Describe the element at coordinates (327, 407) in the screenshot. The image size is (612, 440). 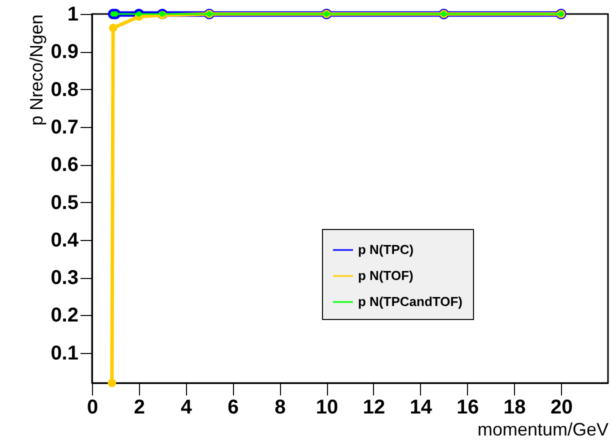
I see `x-tick-label: 10` at that location.